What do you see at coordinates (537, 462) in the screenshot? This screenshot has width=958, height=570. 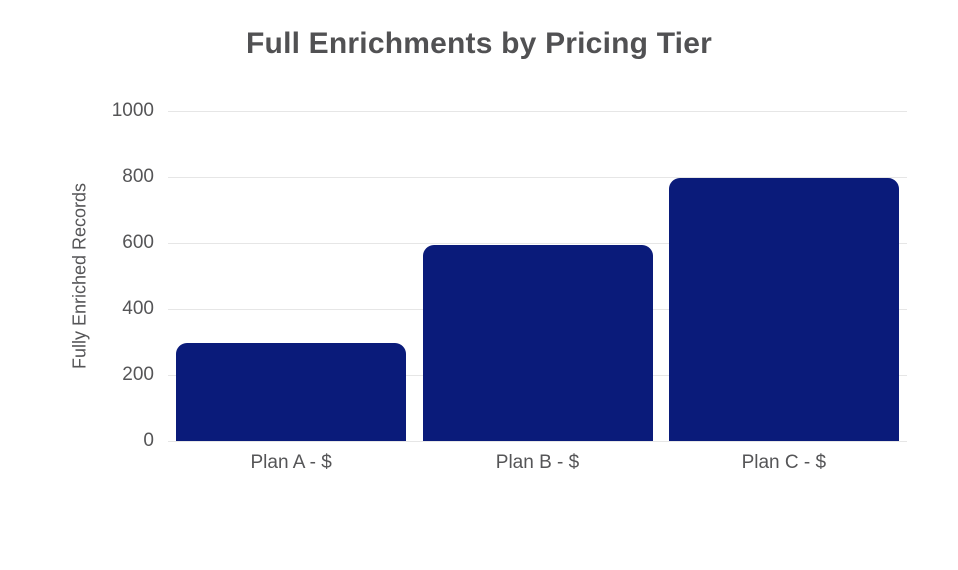 I see `x-tick-label-2: Plan B - $` at bounding box center [537, 462].